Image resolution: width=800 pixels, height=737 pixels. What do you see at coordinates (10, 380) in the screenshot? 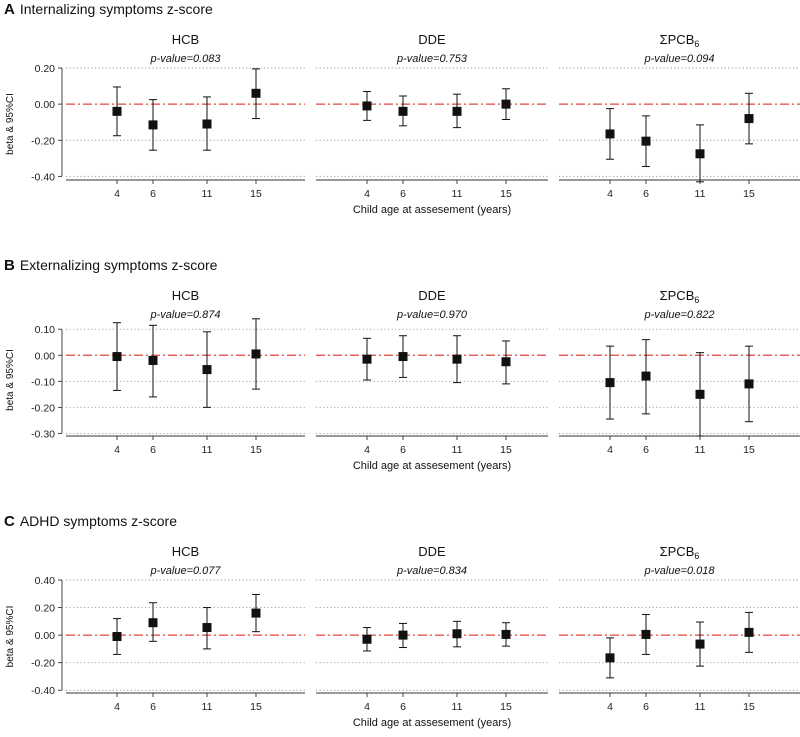
I see `y-axis-label: beta & 95%CI` at bounding box center [10, 380].